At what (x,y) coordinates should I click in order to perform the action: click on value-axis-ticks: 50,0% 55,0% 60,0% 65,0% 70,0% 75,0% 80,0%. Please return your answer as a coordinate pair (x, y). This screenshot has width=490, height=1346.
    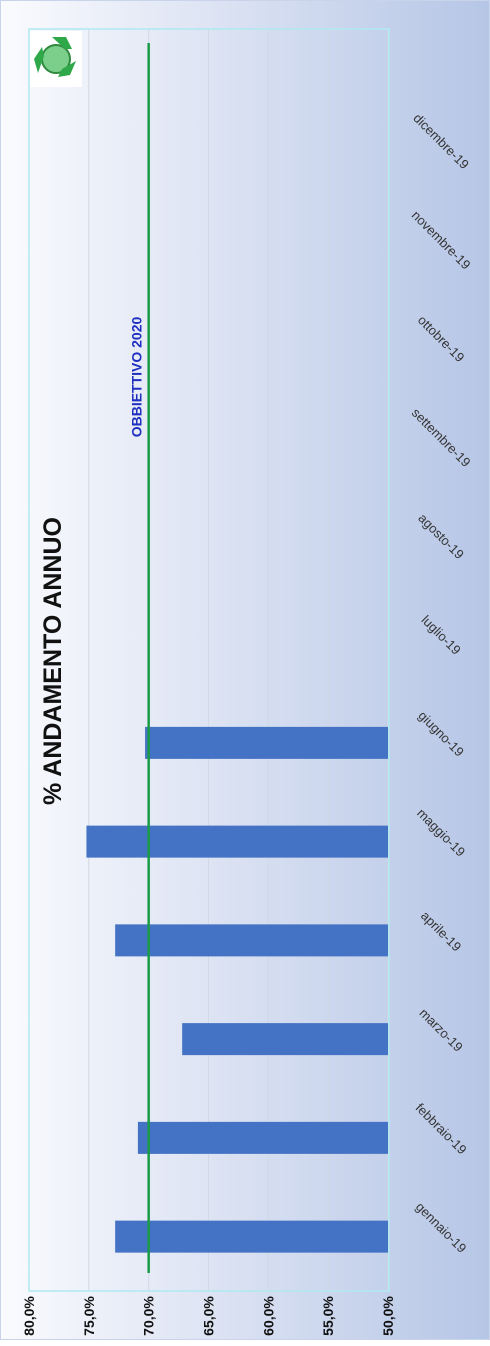
    Looking at the image, I should click on (208, 1316).